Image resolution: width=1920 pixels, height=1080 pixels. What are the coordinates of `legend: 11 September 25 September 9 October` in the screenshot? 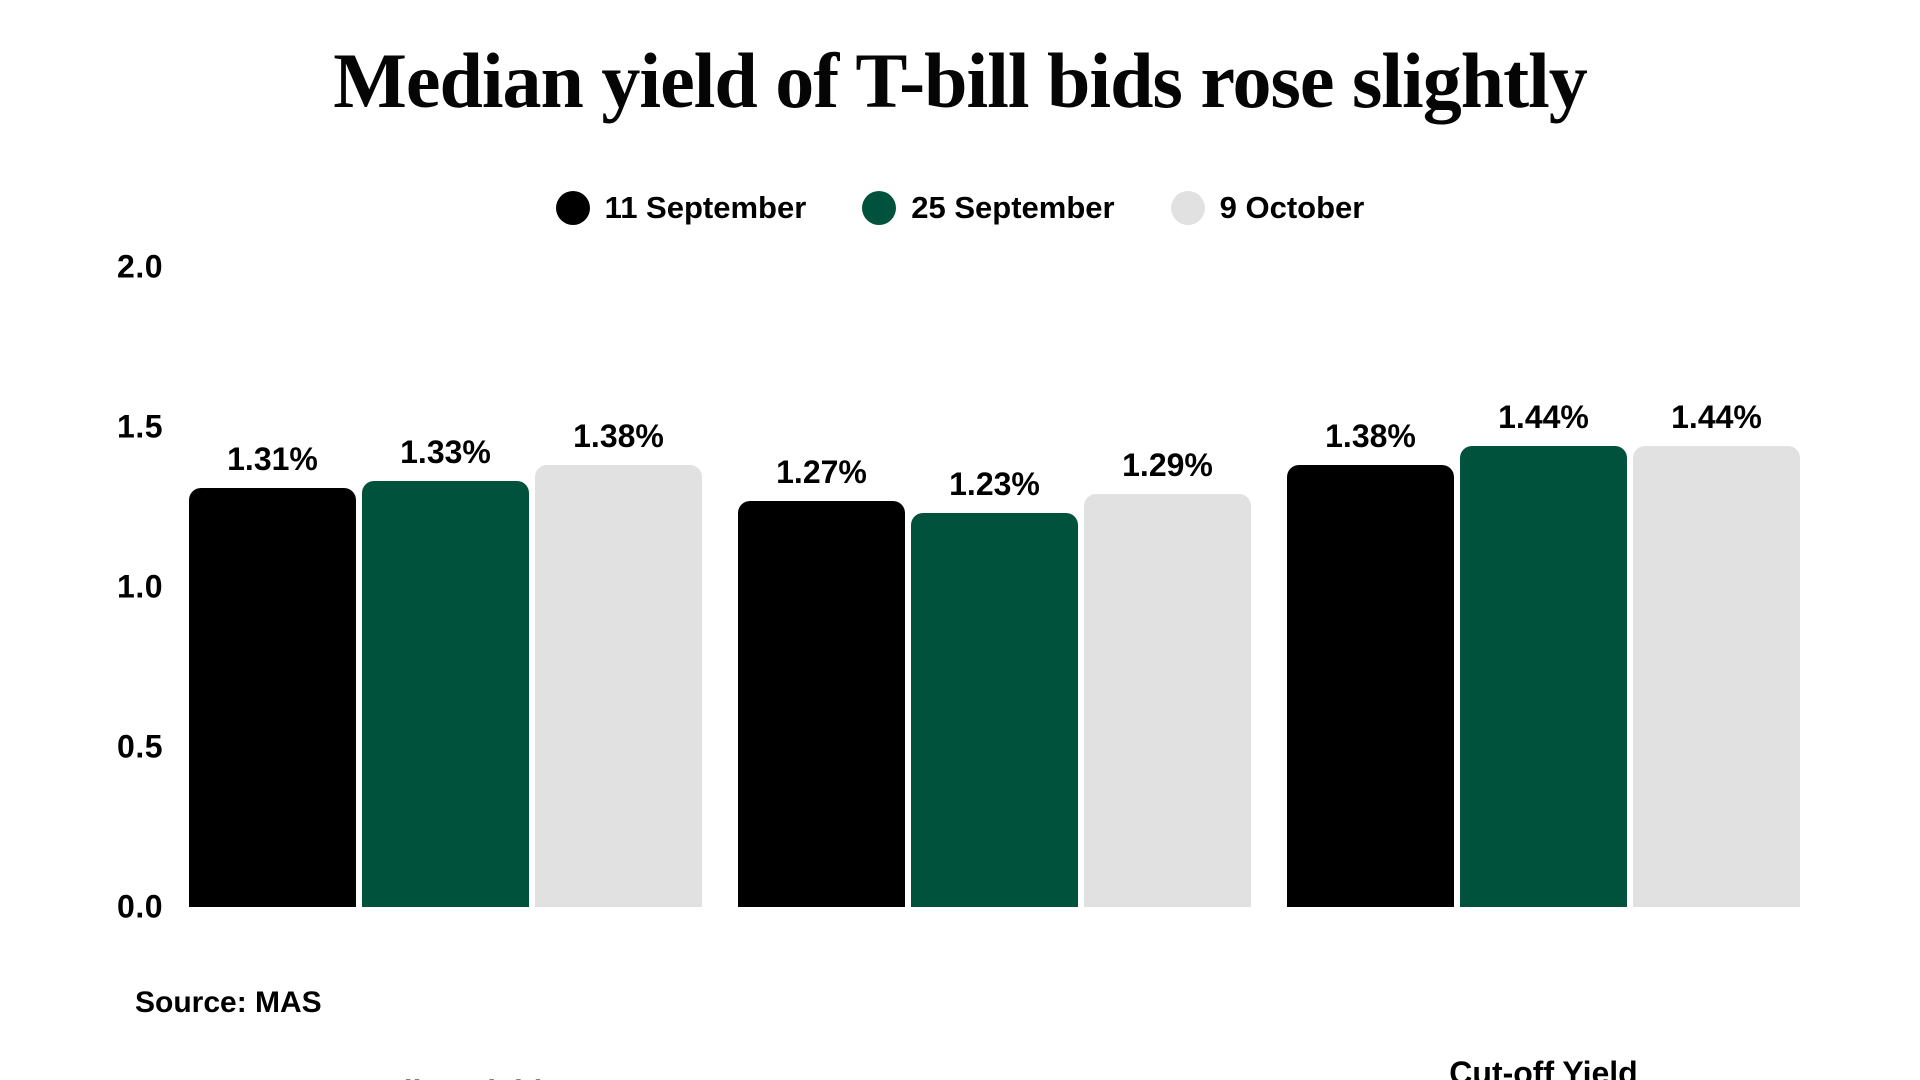 It's located at (960, 208).